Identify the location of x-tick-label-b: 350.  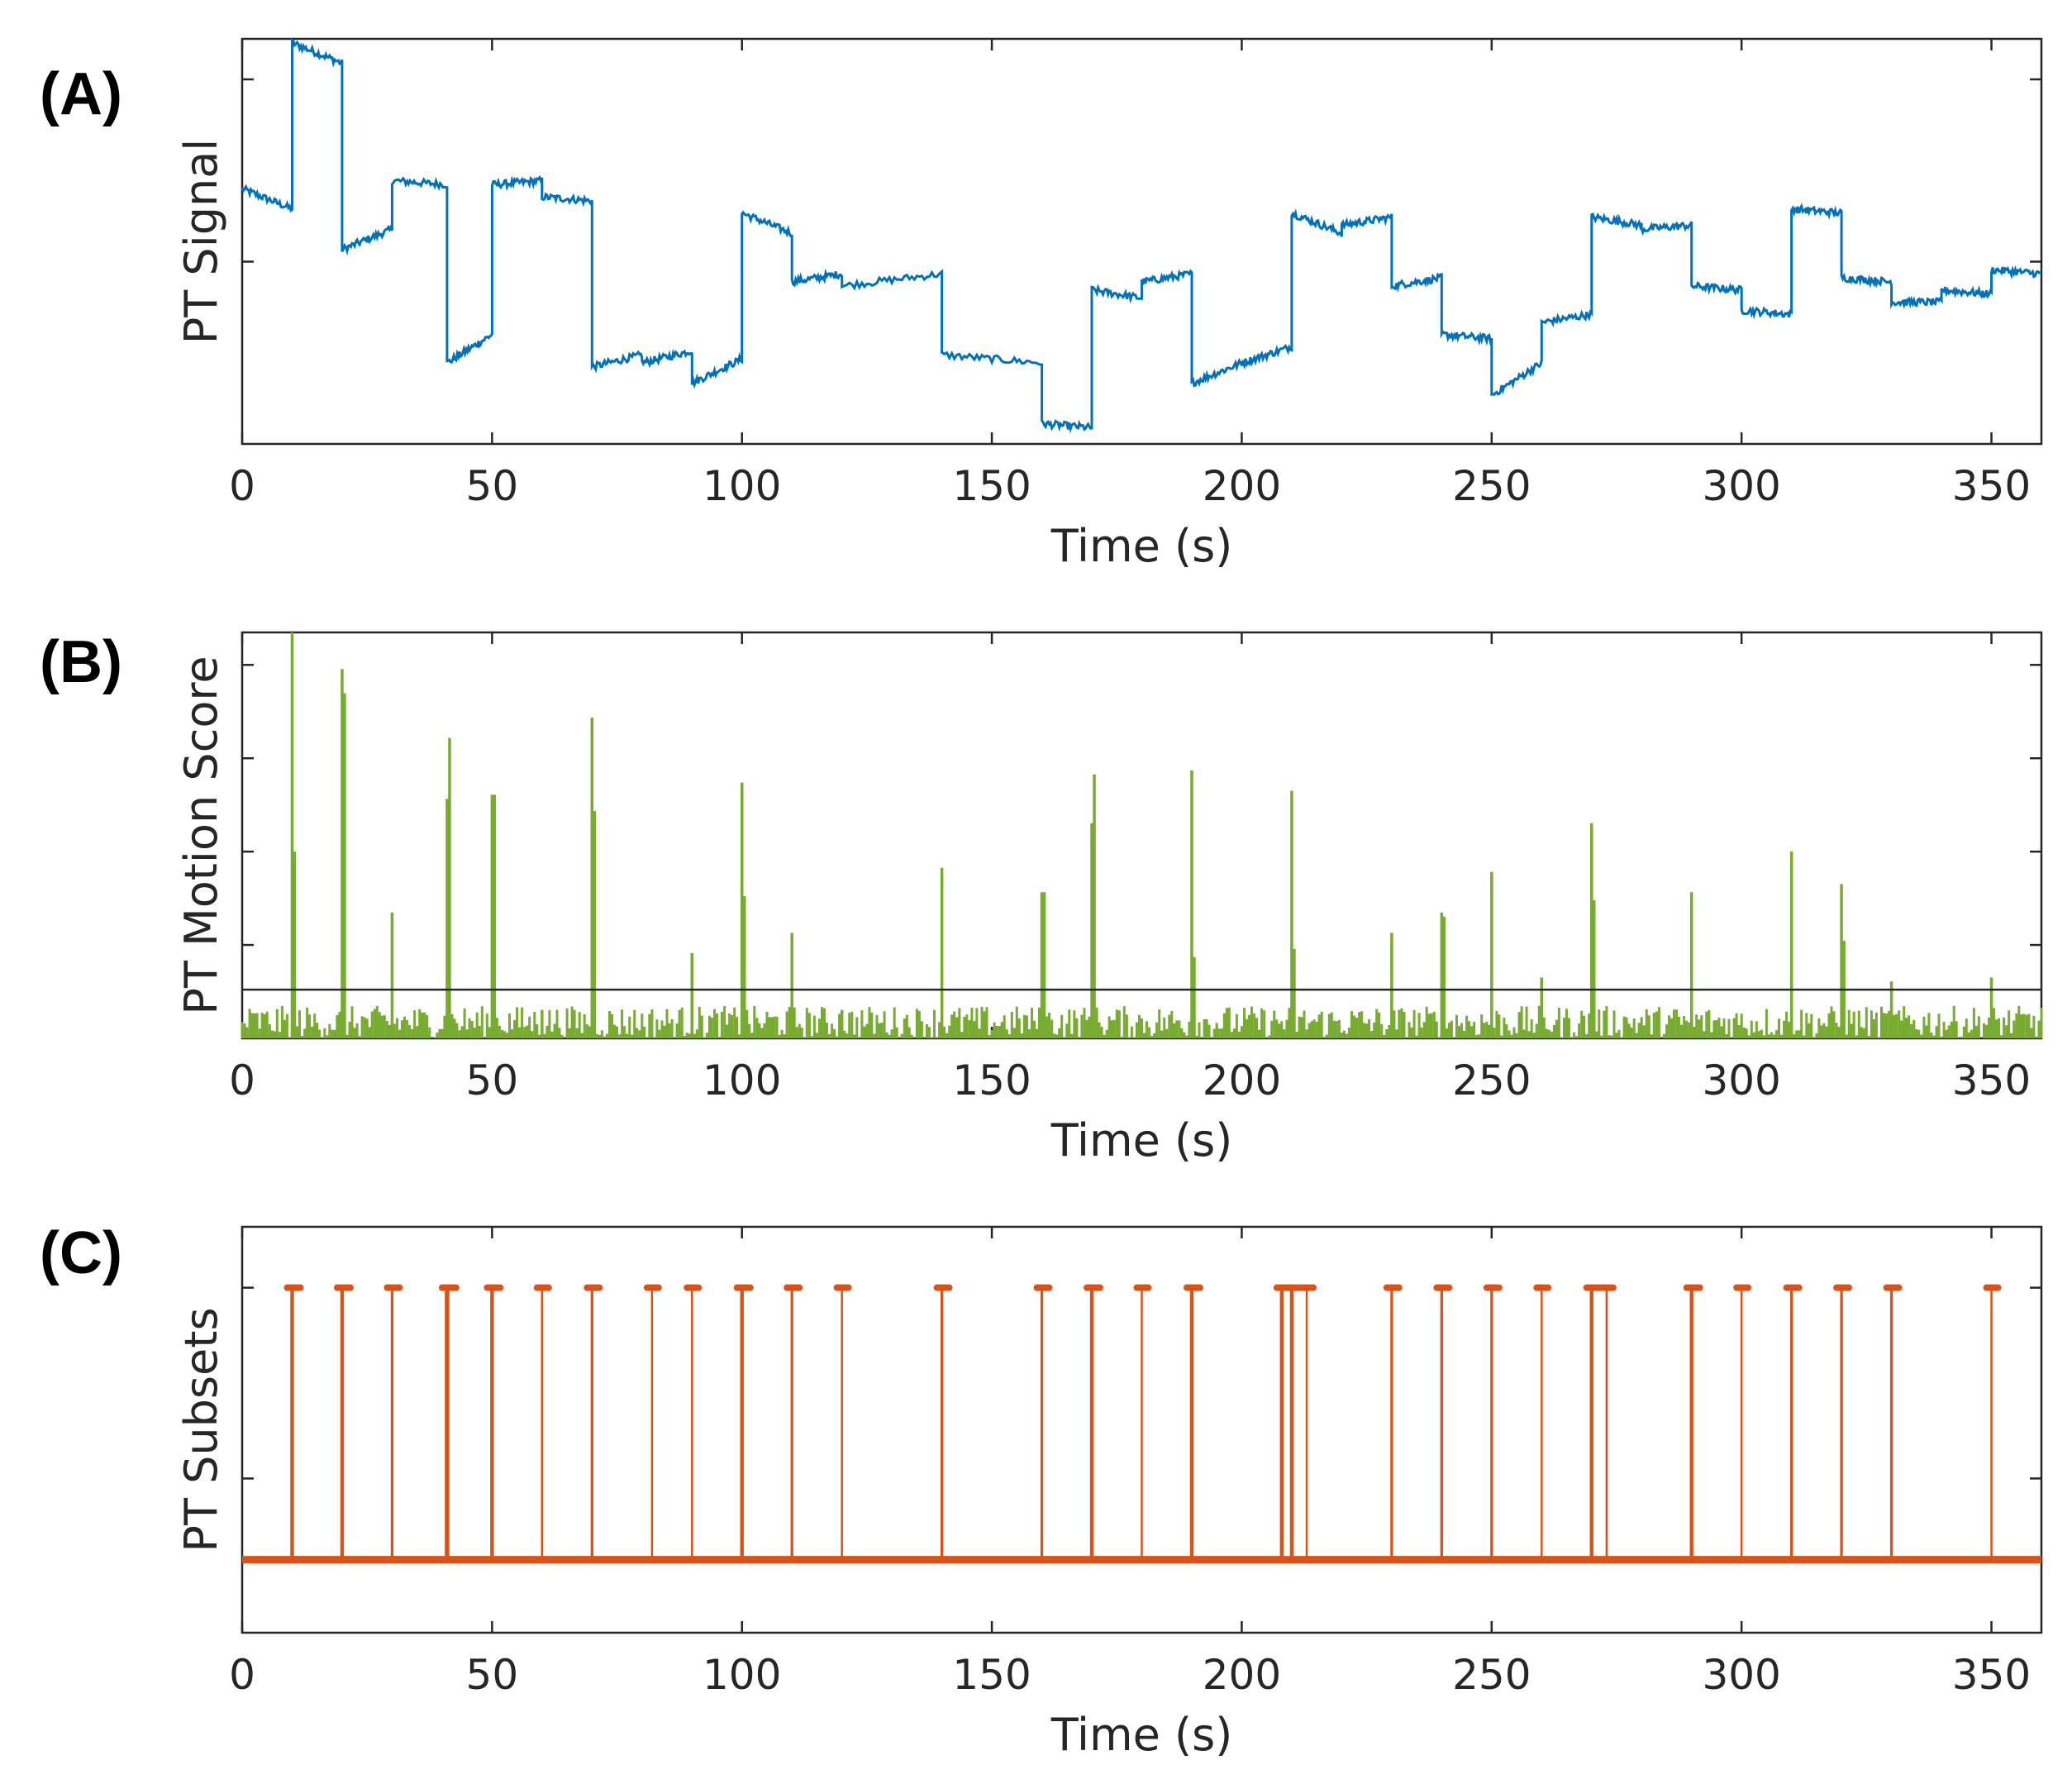
(1991, 1080).